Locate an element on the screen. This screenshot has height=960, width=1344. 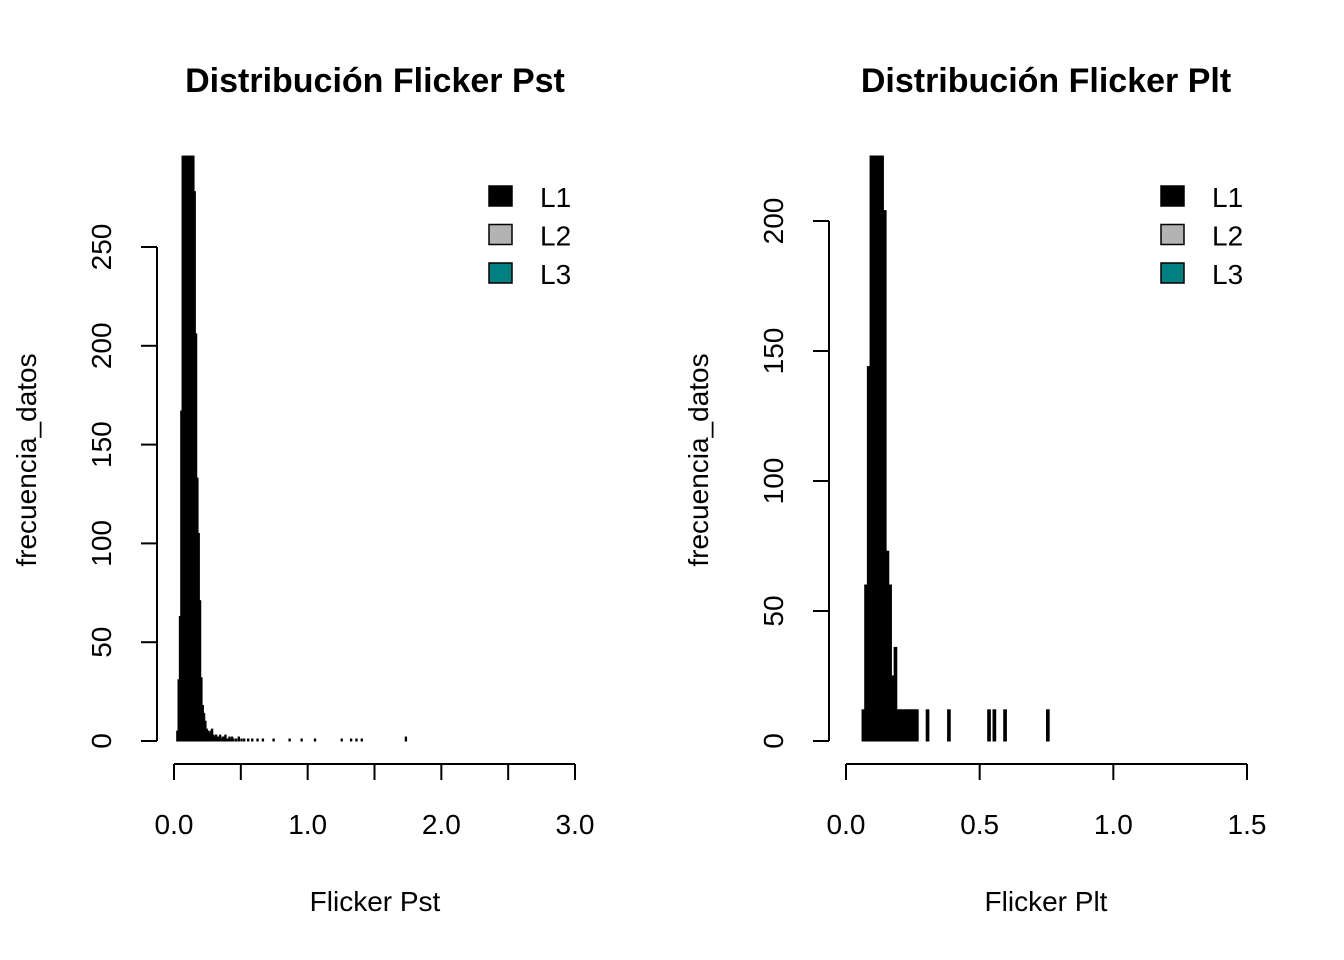
chart-title: Distribución Flicker Plt is located at coordinates (1046, 81).